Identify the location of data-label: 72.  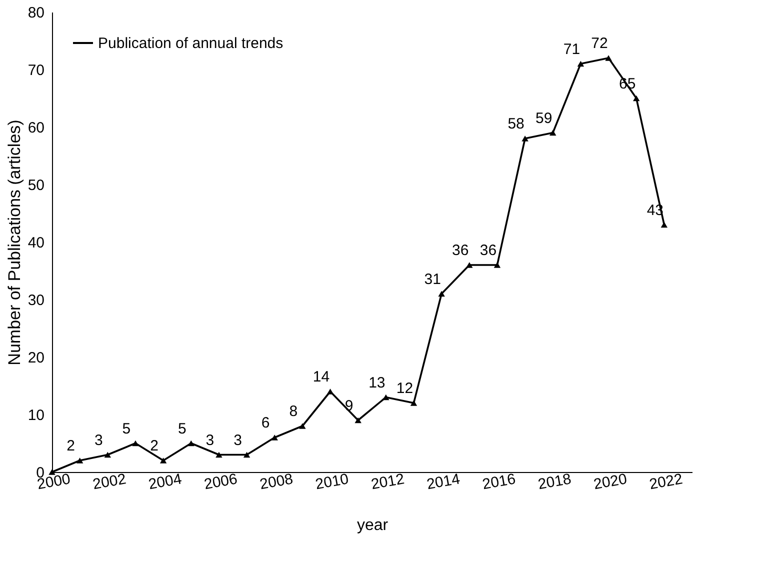
(599, 43).